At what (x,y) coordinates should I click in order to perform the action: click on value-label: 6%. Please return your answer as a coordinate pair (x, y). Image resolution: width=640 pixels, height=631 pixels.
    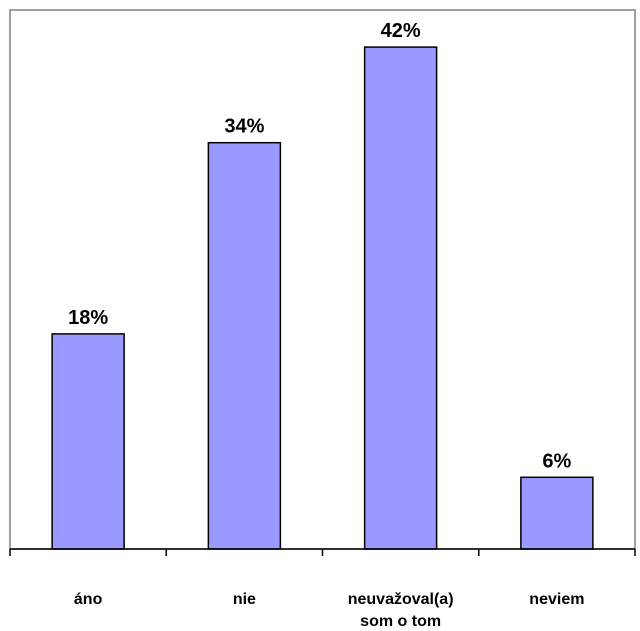
    Looking at the image, I should click on (556, 461).